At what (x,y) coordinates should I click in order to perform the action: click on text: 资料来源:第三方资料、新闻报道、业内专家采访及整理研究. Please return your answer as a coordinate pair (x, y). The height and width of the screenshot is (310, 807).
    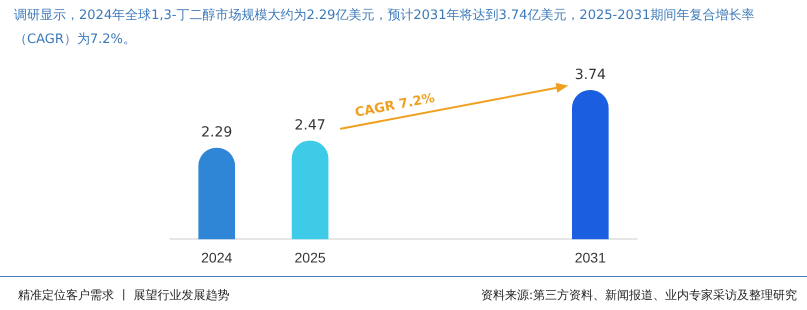
    Looking at the image, I should click on (638, 295).